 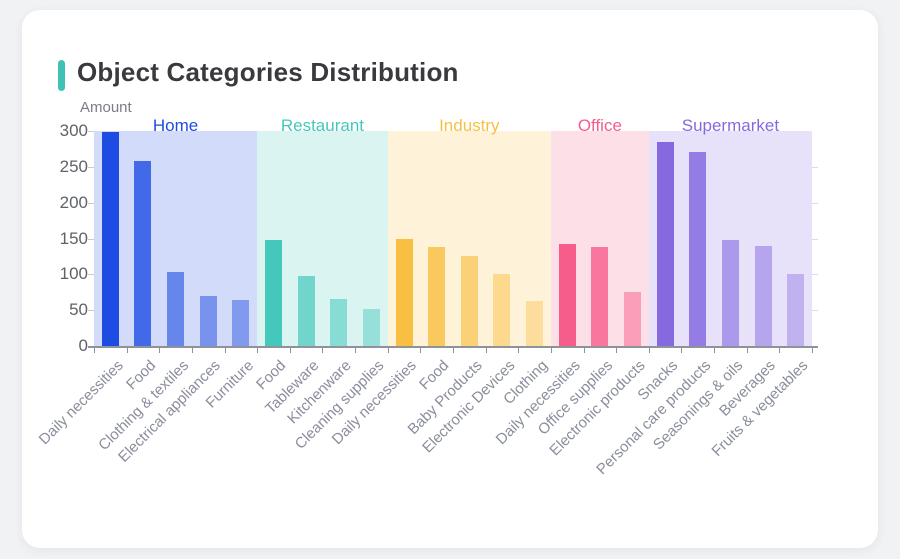 What do you see at coordinates (763, 295) in the screenshot?
I see `bar-beverages` at bounding box center [763, 295].